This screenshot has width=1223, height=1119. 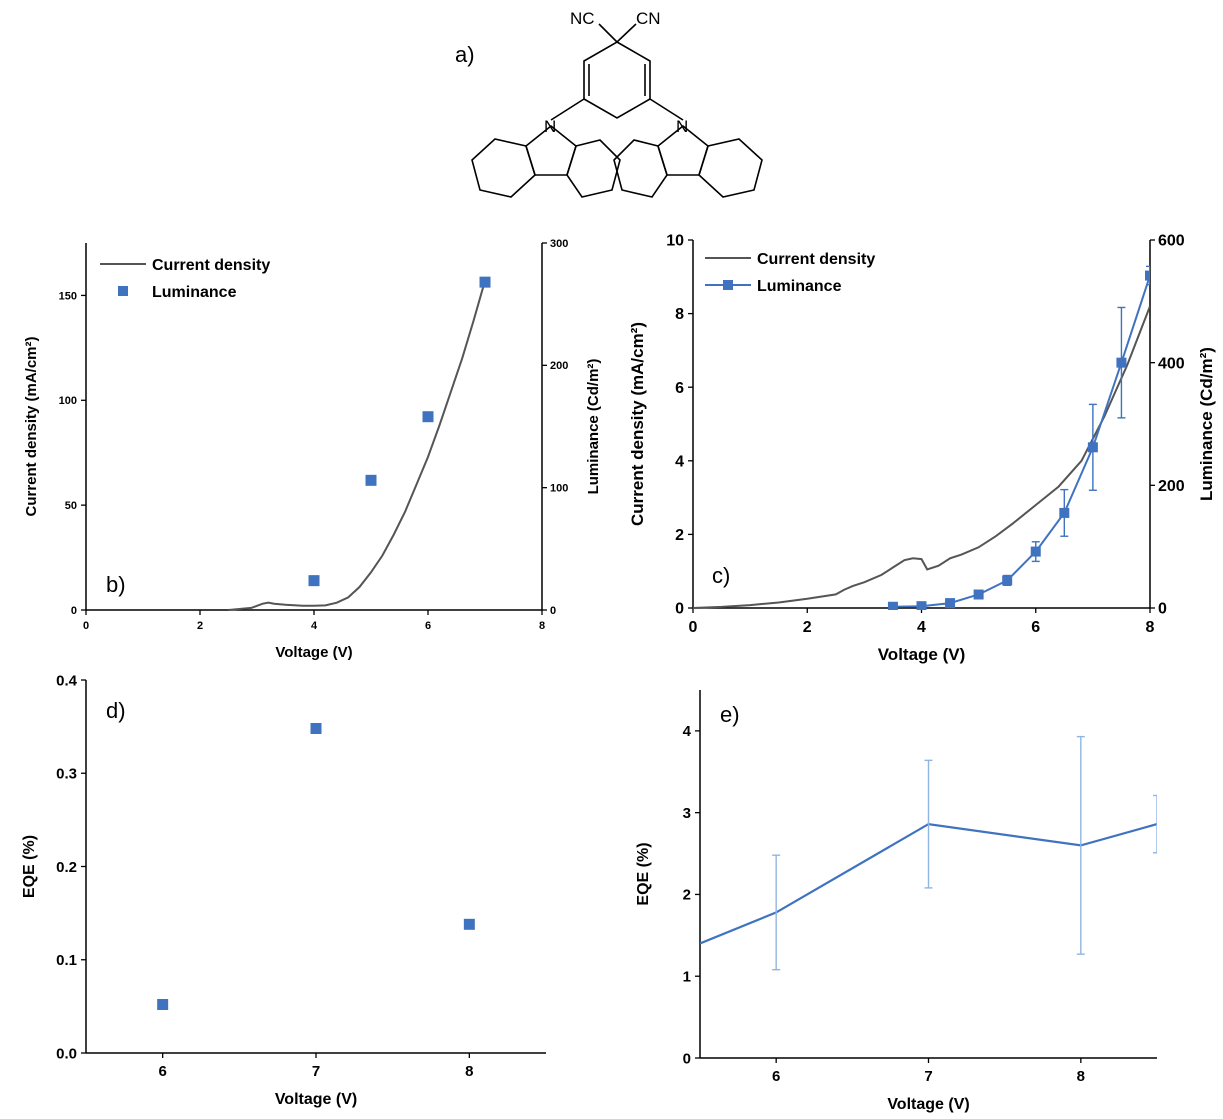 What do you see at coordinates (550, 126) in the screenshot?
I see `nitrogen-label-left: N` at bounding box center [550, 126].